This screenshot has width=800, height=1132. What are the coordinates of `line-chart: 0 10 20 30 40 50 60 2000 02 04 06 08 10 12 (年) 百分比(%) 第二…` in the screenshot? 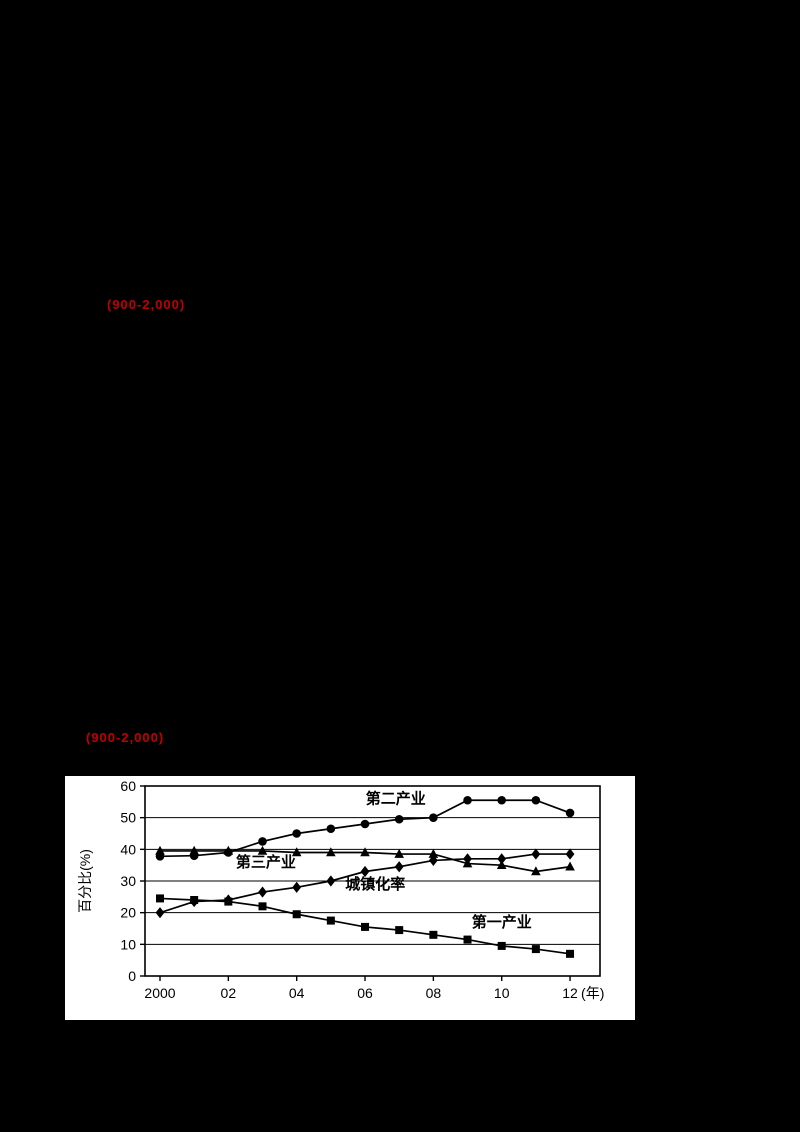 It's located at (340, 889).